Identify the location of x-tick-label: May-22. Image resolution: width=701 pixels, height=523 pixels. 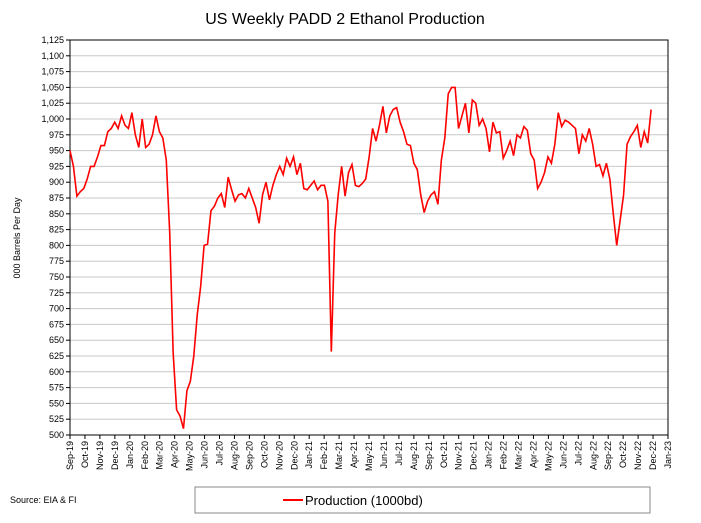
(548, 456).